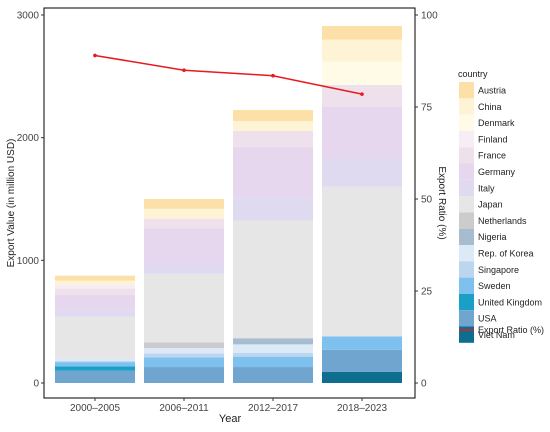  Describe the element at coordinates (492, 90) in the screenshot. I see `legend-label-austria: Austria` at that location.